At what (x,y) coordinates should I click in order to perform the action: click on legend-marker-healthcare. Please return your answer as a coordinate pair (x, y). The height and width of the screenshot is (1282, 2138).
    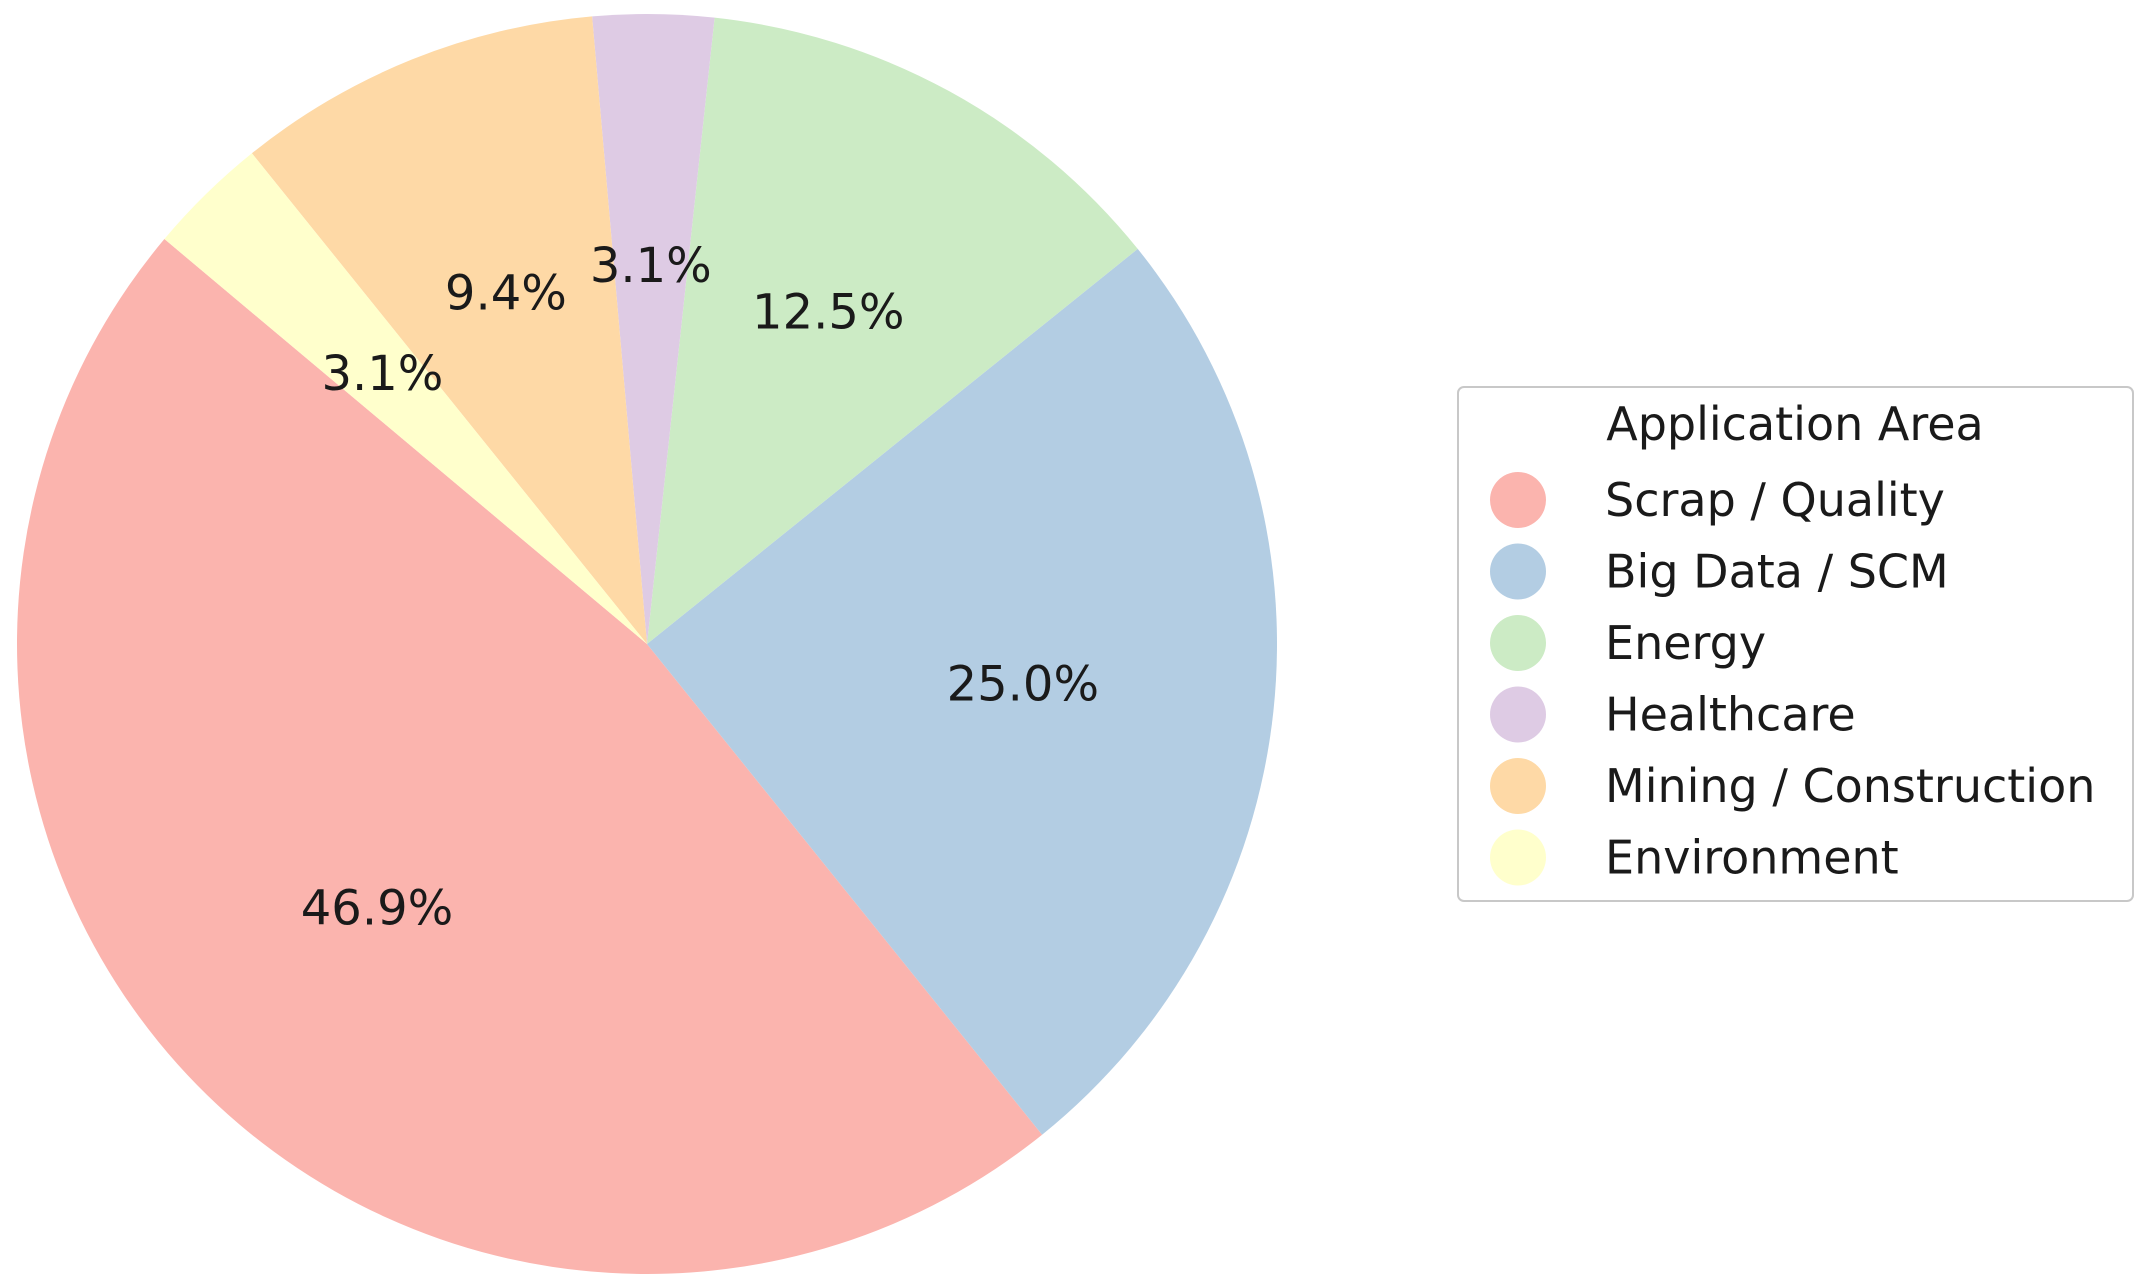
    Looking at the image, I should click on (1518, 714).